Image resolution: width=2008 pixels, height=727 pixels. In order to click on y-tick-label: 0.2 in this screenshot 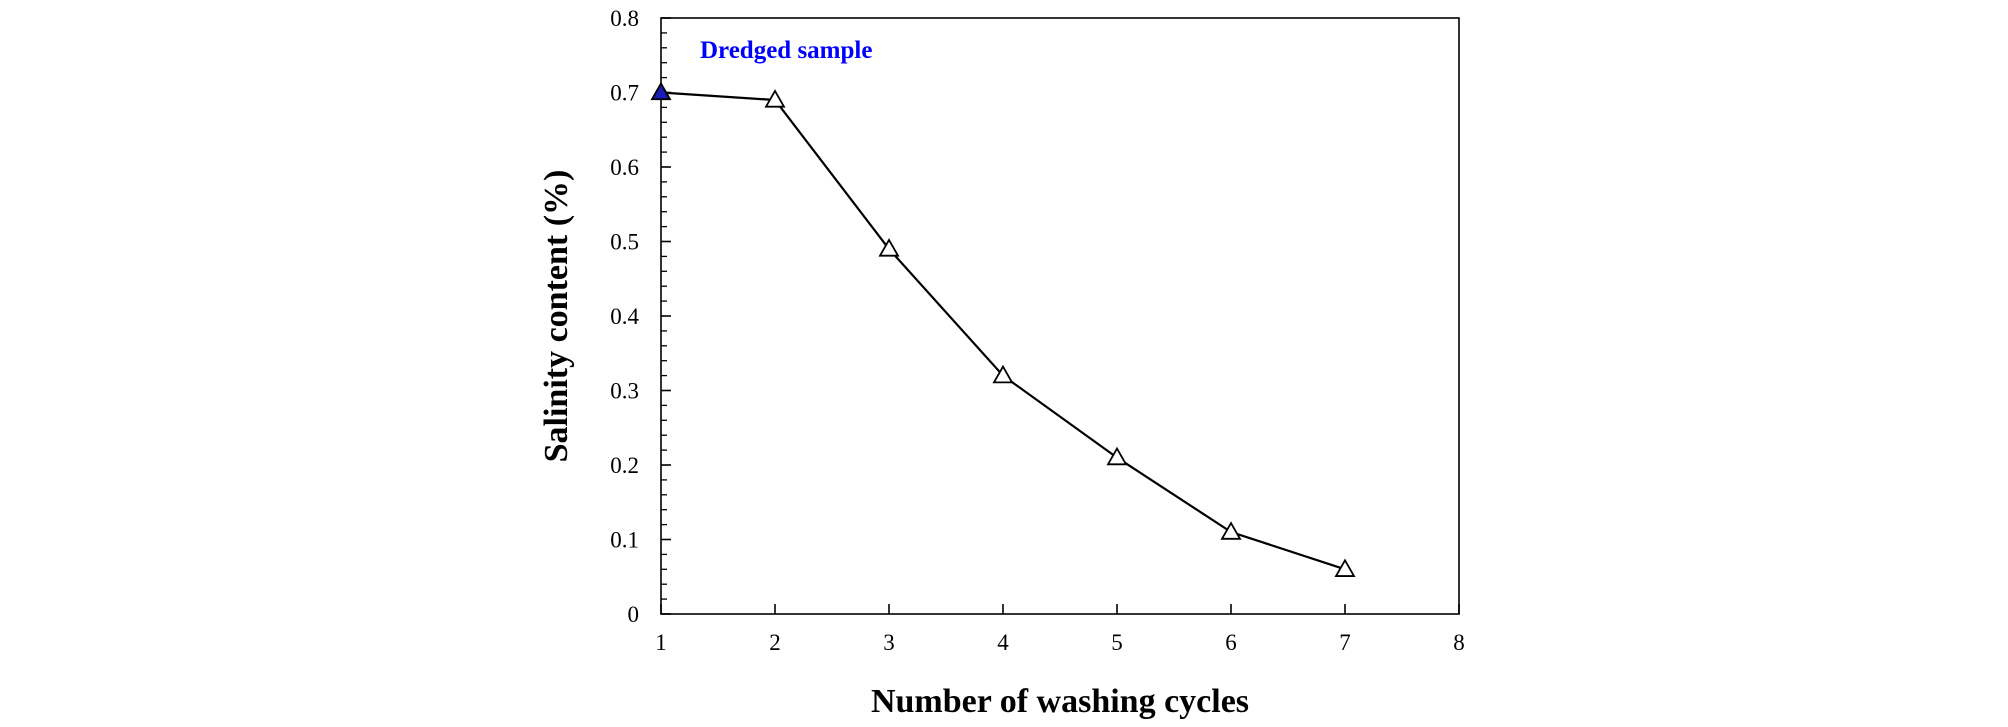, I will do `click(624, 465)`.